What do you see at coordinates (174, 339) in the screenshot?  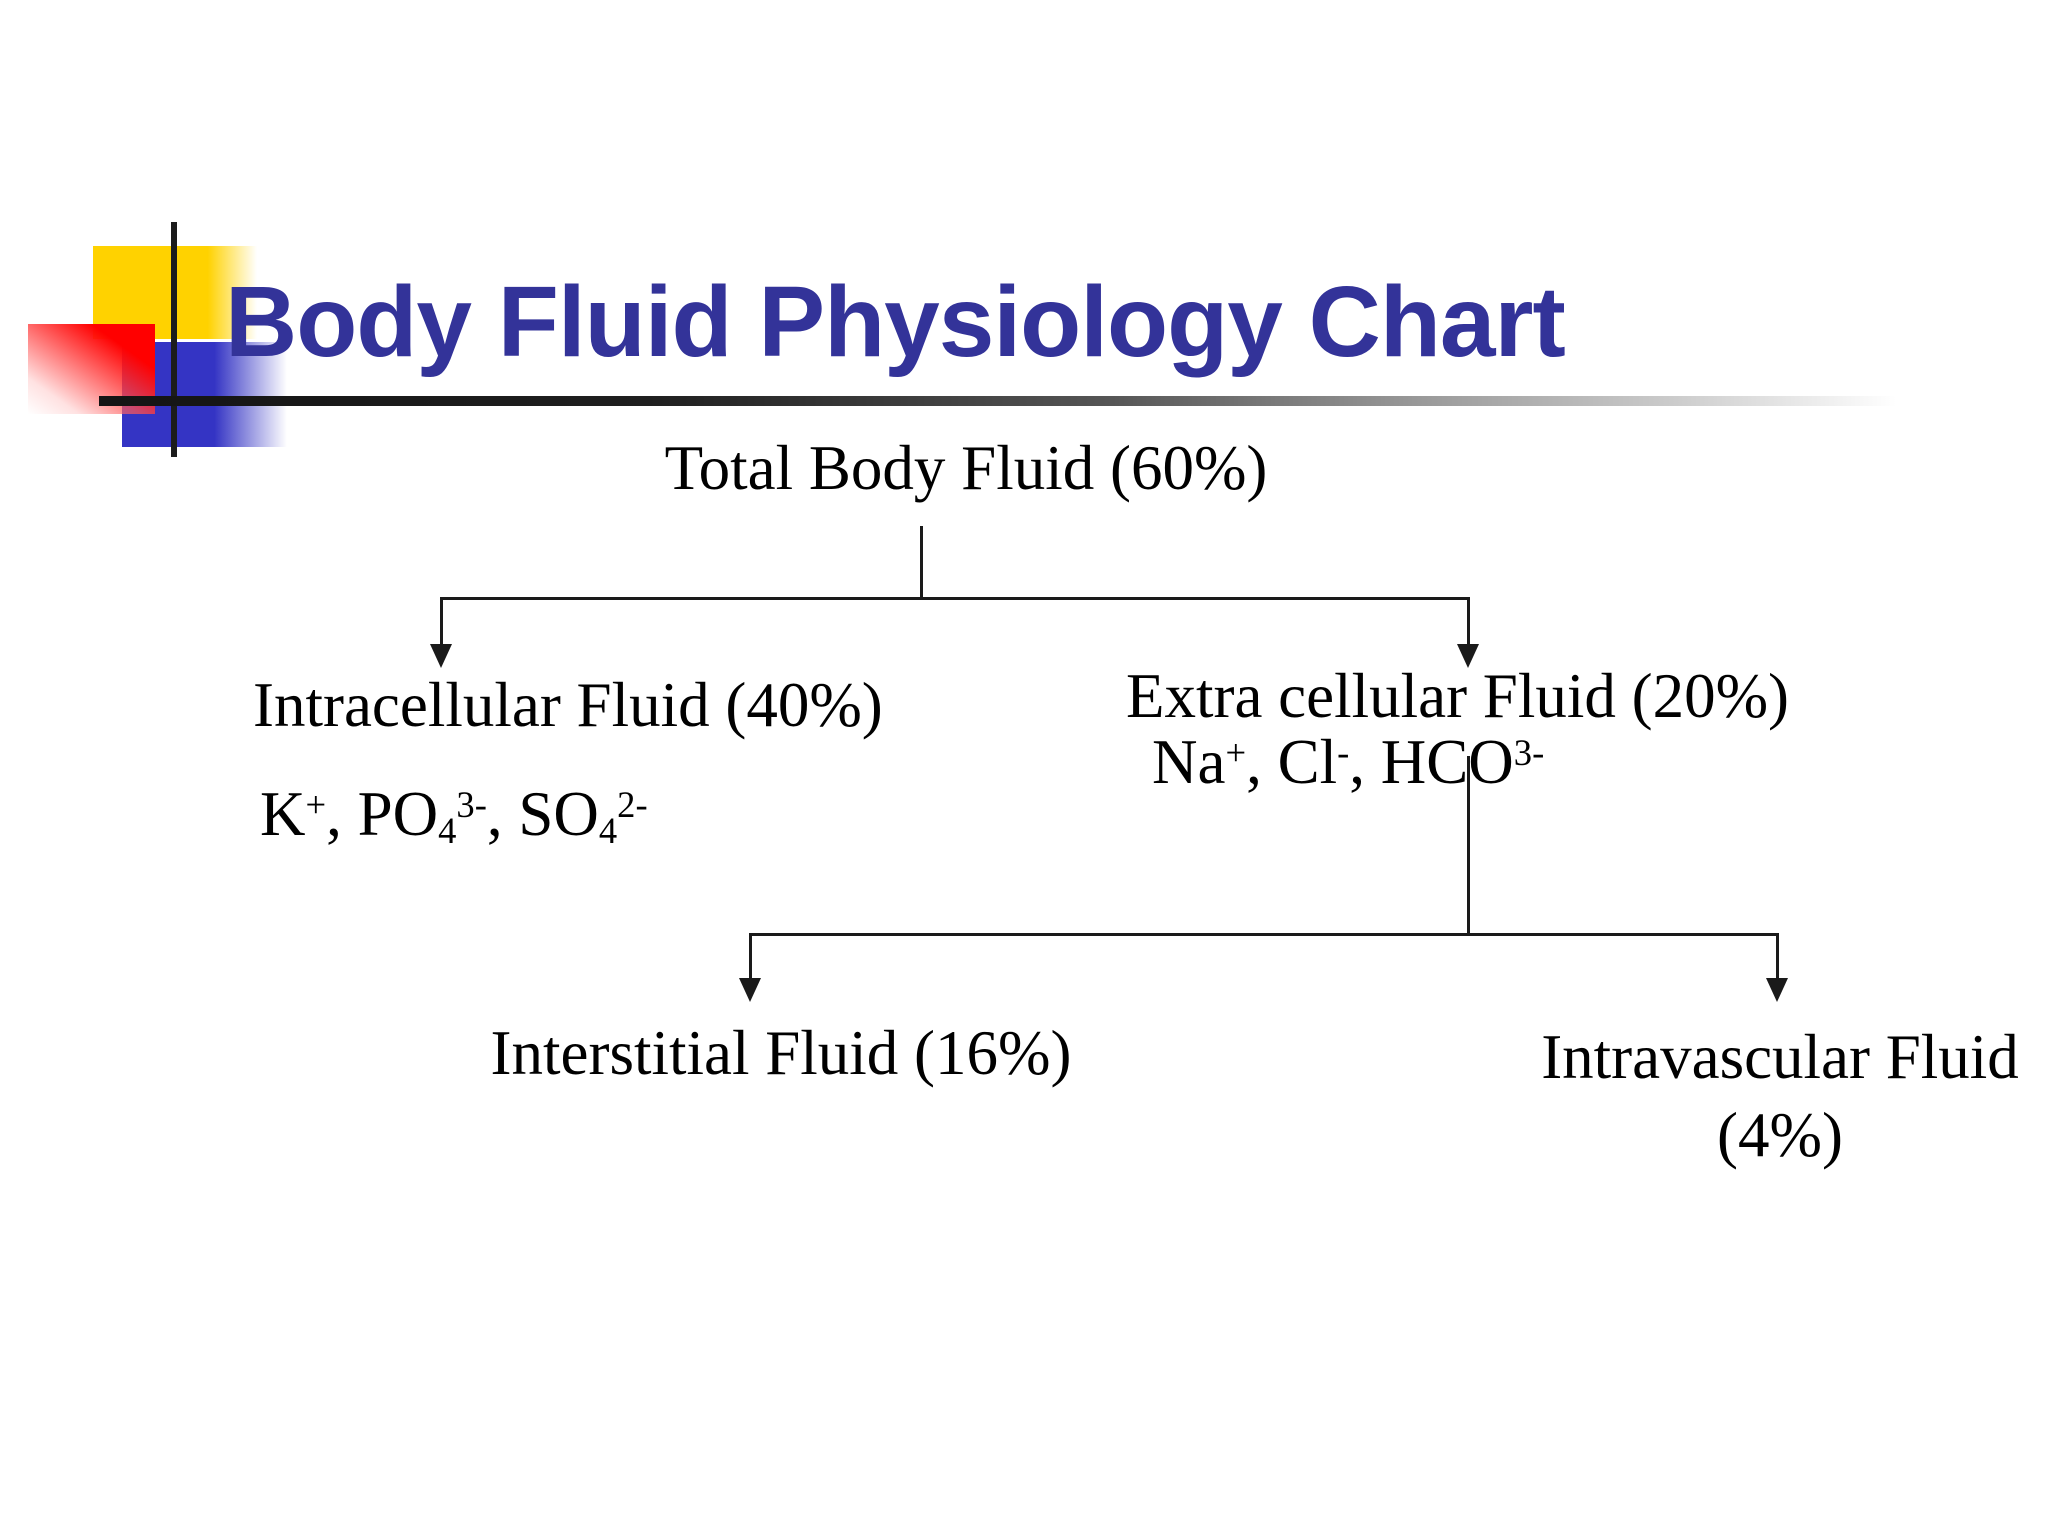 I see `decor-vertical-line` at bounding box center [174, 339].